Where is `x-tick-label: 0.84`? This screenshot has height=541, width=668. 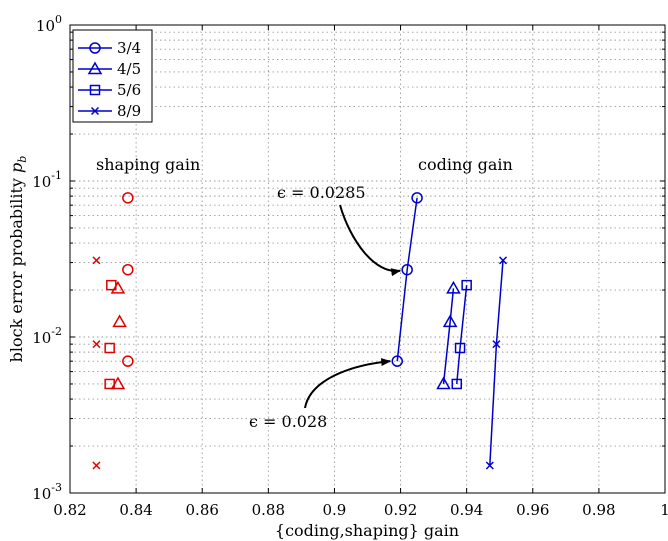
x-tick-label: 0.84 is located at coordinates (135, 510).